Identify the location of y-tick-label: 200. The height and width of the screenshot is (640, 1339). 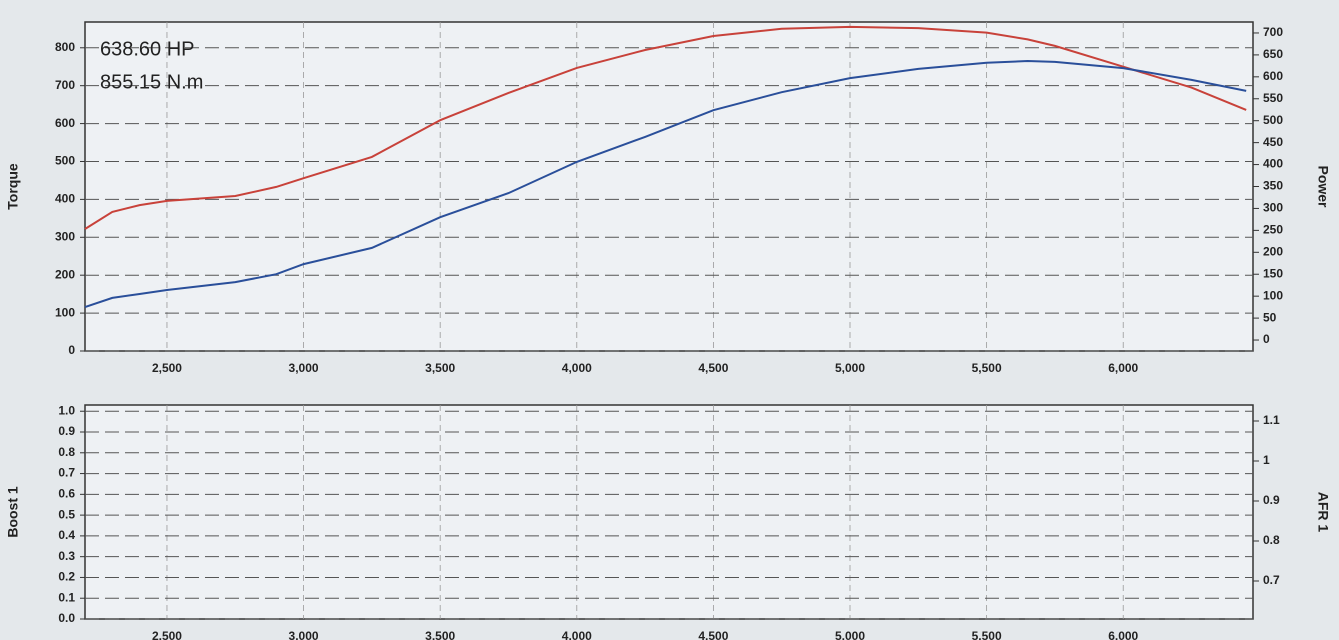
(65, 274).